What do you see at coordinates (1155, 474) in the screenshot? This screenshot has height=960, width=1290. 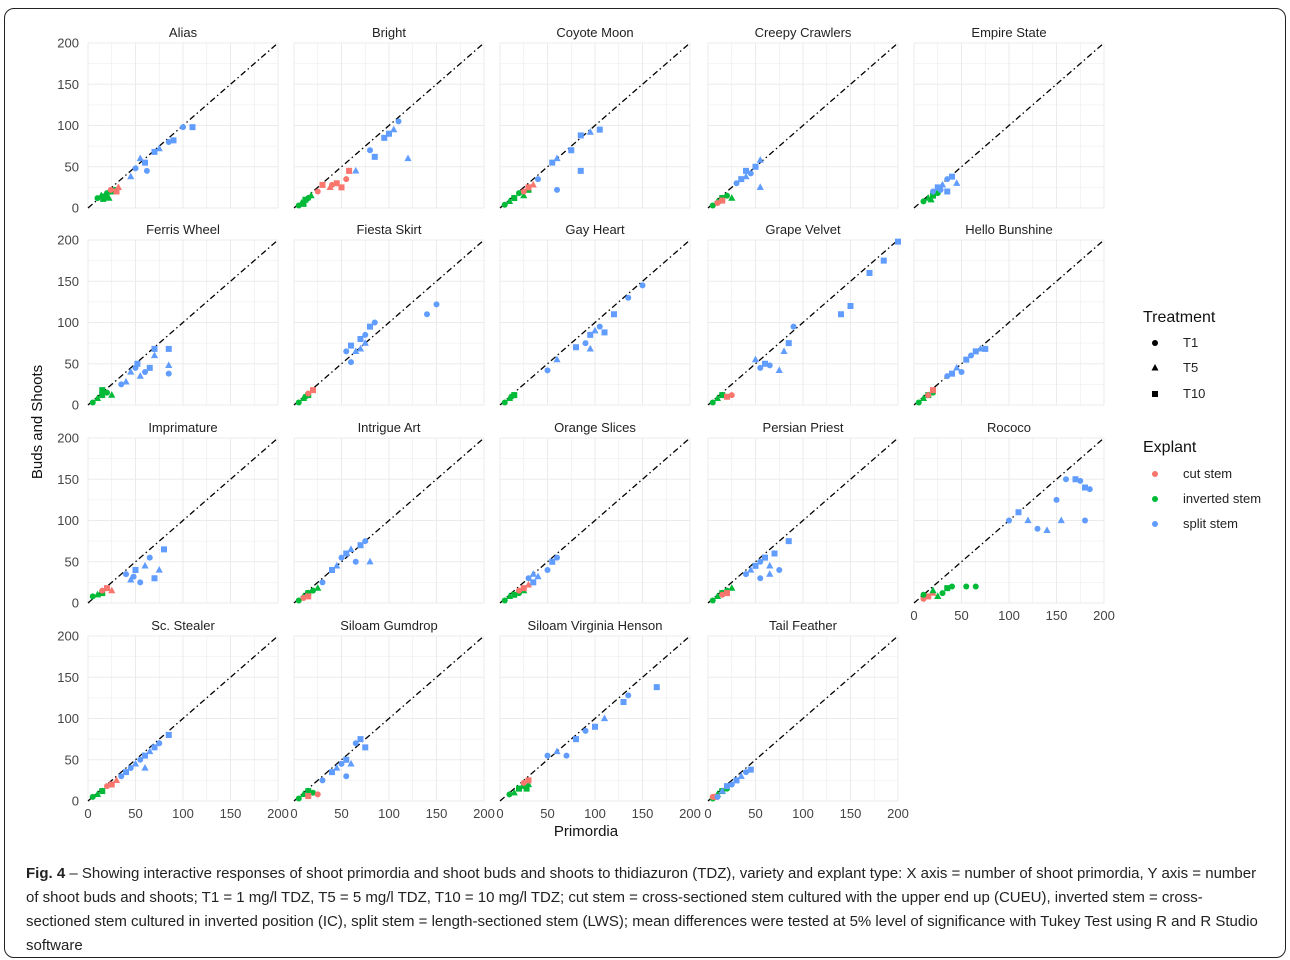 I see `legend-color-cut-stem` at bounding box center [1155, 474].